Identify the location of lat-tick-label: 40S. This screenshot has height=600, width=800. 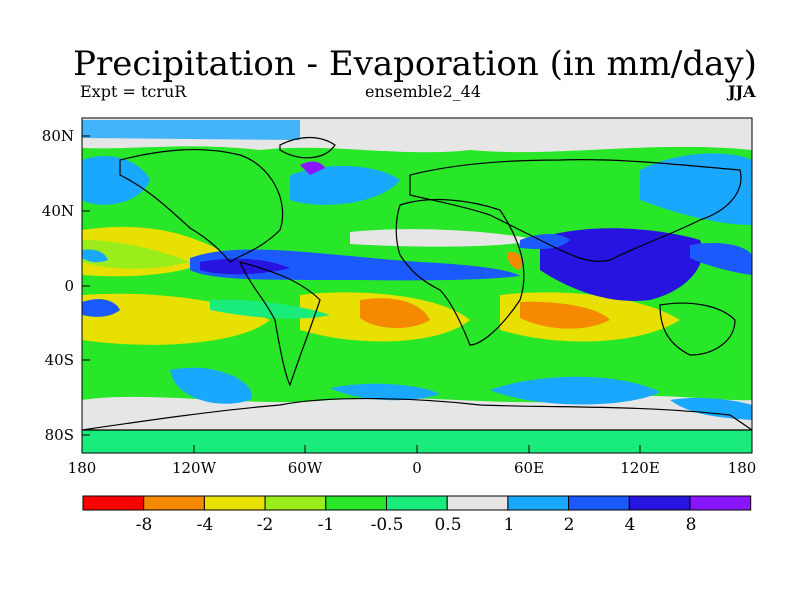
(59, 360).